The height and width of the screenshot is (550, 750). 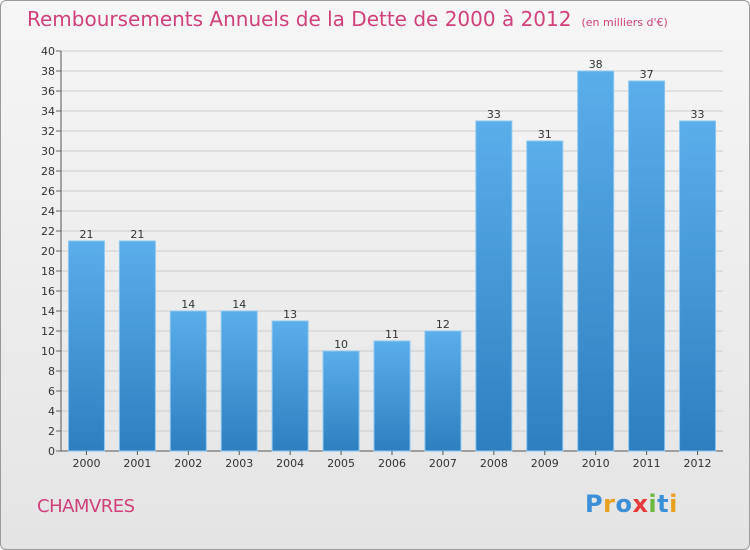 What do you see at coordinates (290, 463) in the screenshot?
I see `x-tick-label-2004: 2004` at bounding box center [290, 463].